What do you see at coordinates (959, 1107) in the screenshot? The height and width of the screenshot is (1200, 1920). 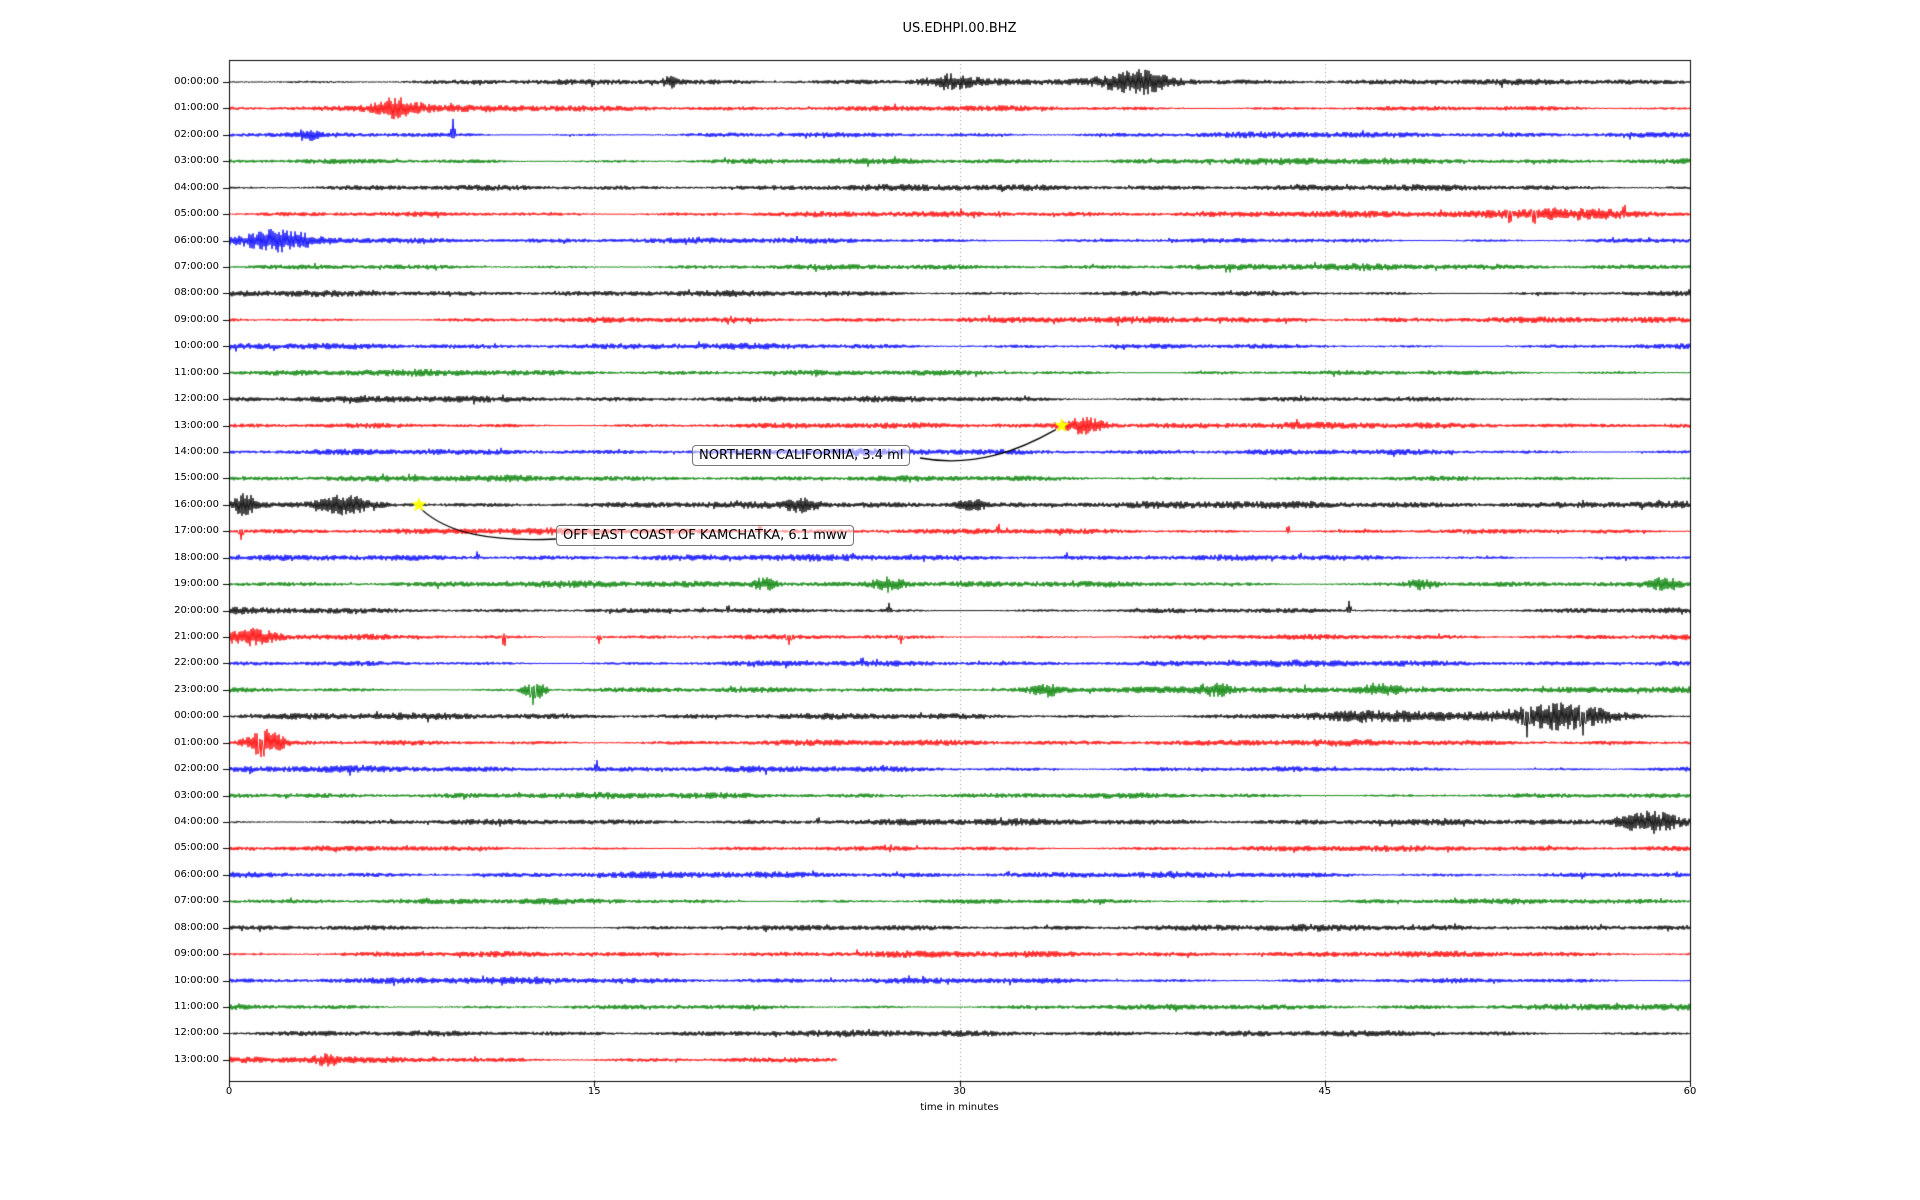 I see `x-axis-title: time in minutes` at bounding box center [959, 1107].